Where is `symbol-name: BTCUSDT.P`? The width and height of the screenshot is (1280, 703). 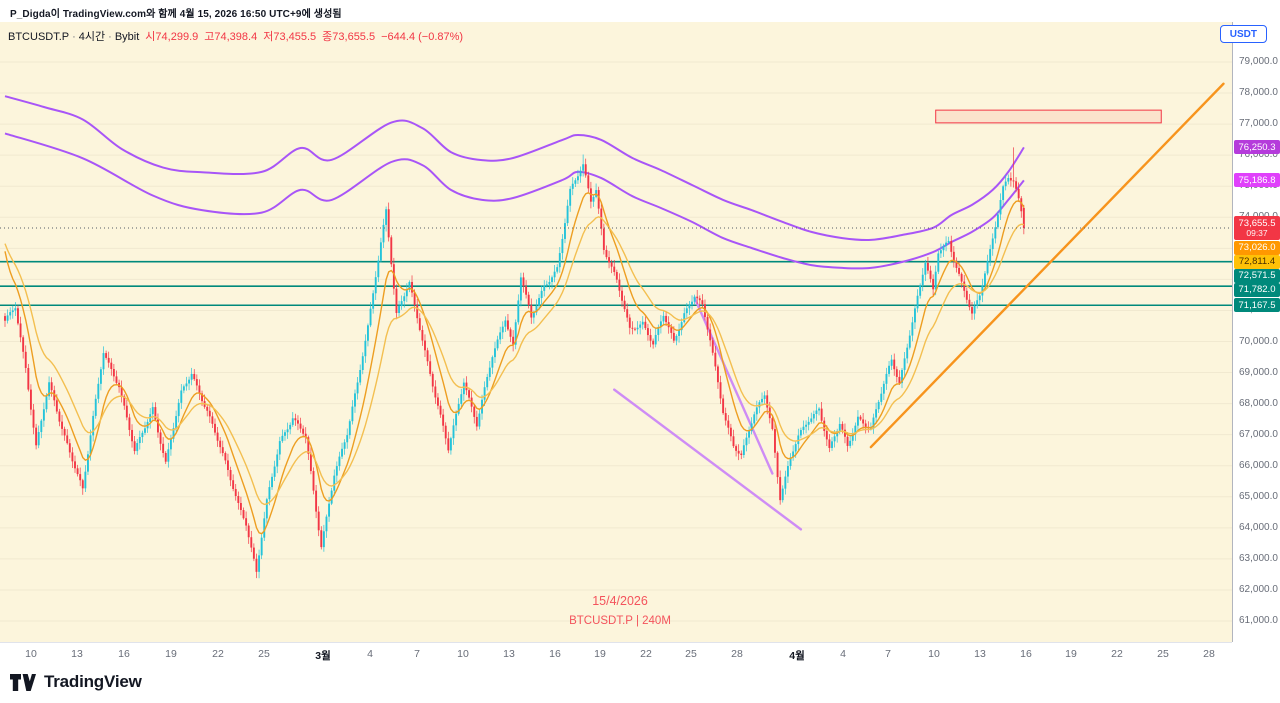
symbol-name: BTCUSDT.P is located at coordinates (39, 37).